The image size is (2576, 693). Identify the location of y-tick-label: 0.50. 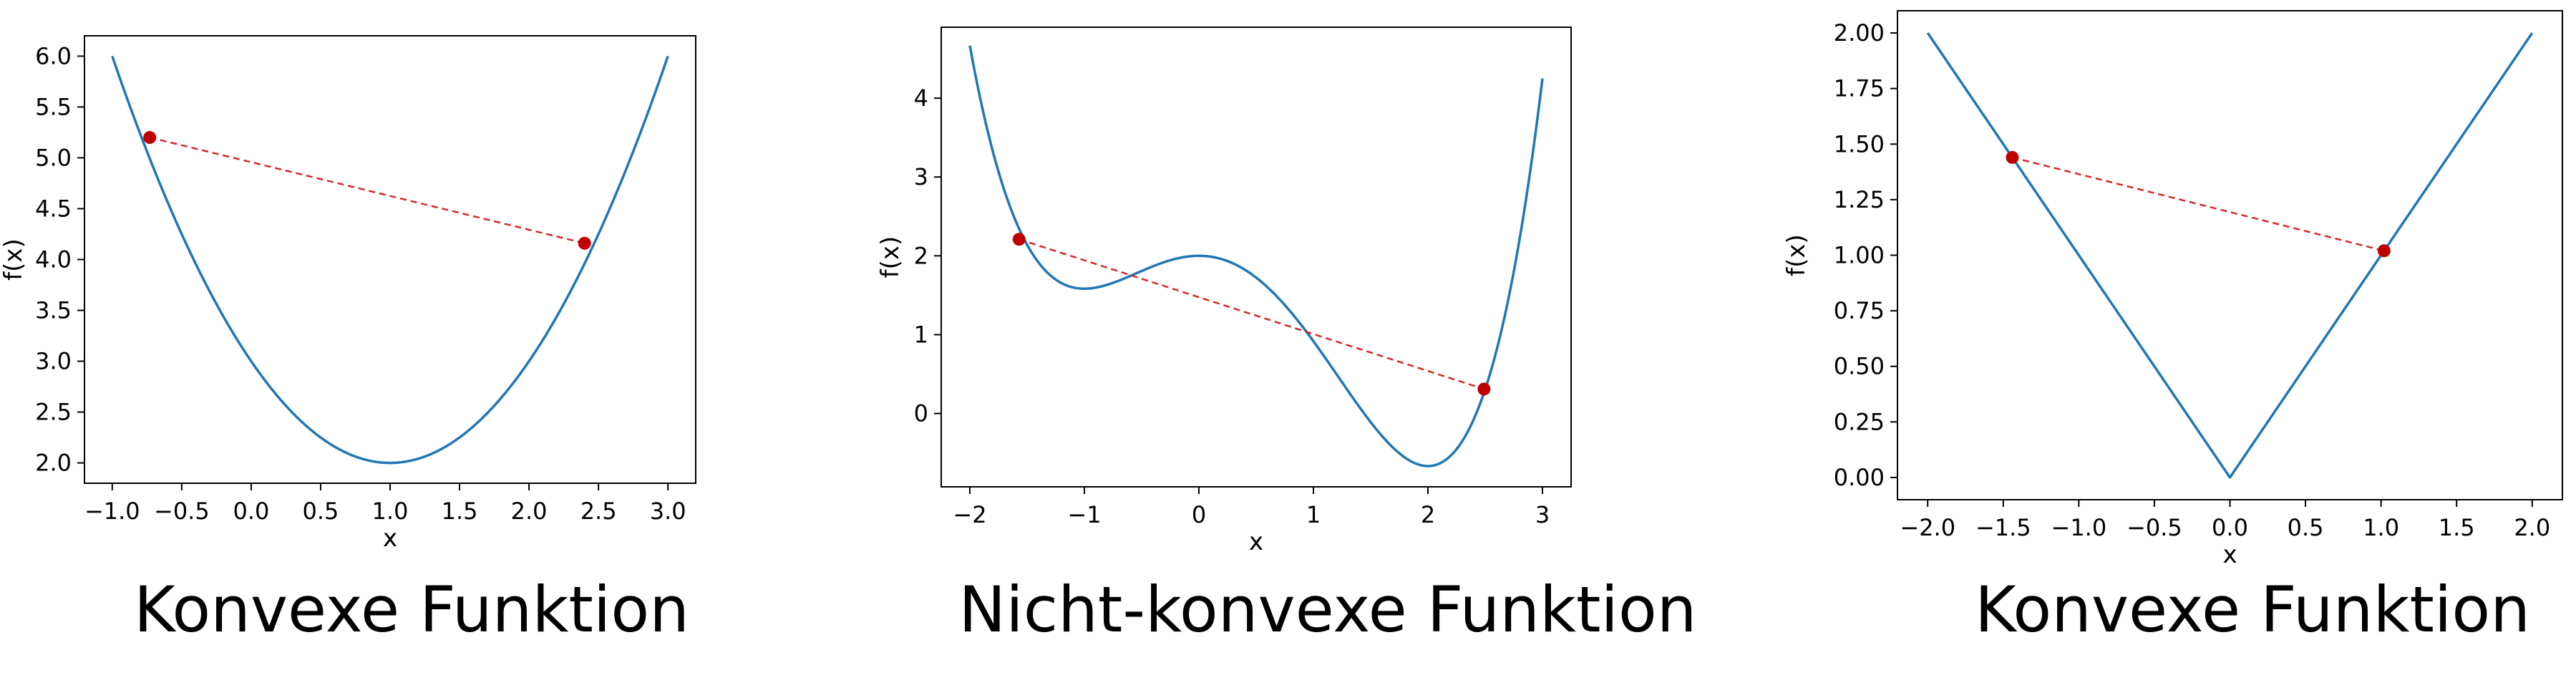
(1859, 366).